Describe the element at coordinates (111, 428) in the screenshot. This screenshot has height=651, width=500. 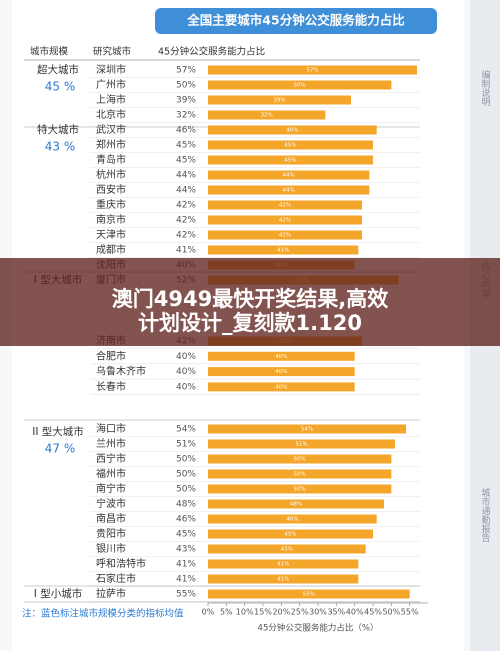
I see `city-label: 海口市` at that location.